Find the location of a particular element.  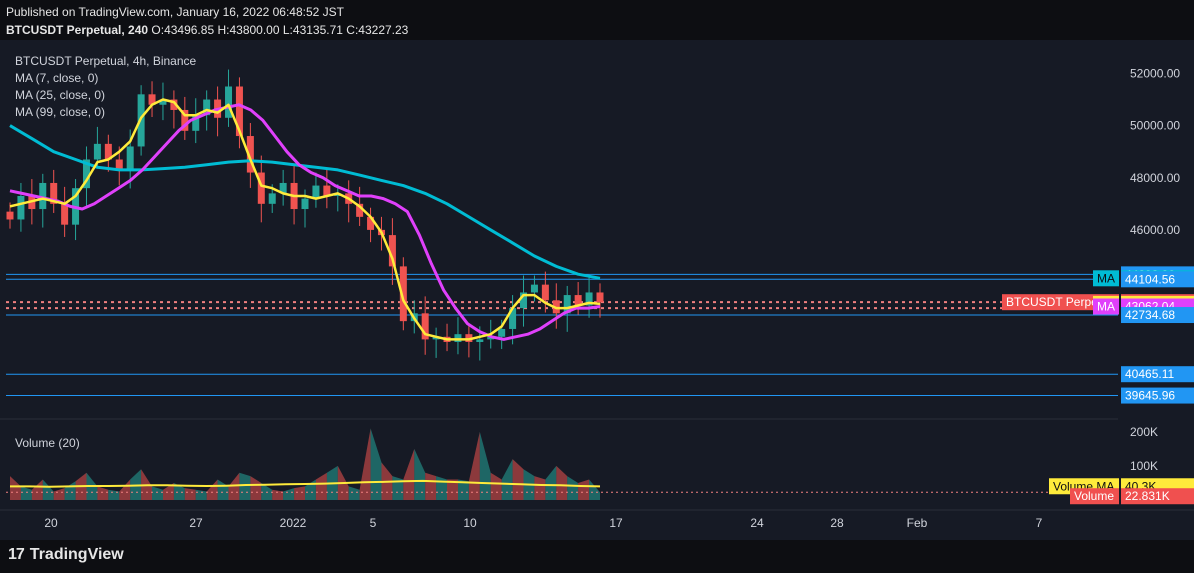

volume-ma-line is located at coordinates (305, 483).